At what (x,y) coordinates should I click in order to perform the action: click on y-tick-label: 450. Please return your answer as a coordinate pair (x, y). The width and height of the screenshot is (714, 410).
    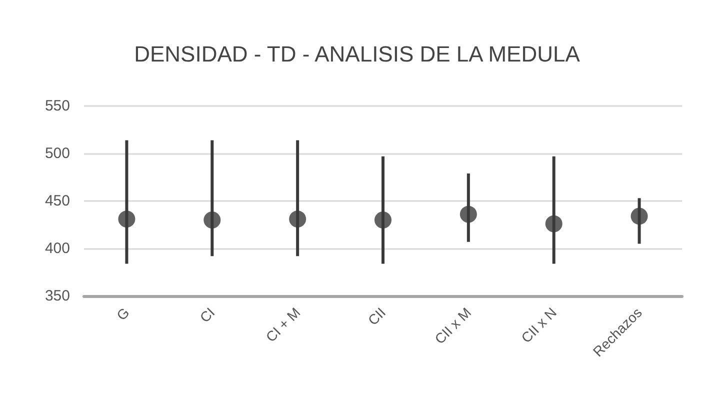
    Looking at the image, I should click on (57, 201).